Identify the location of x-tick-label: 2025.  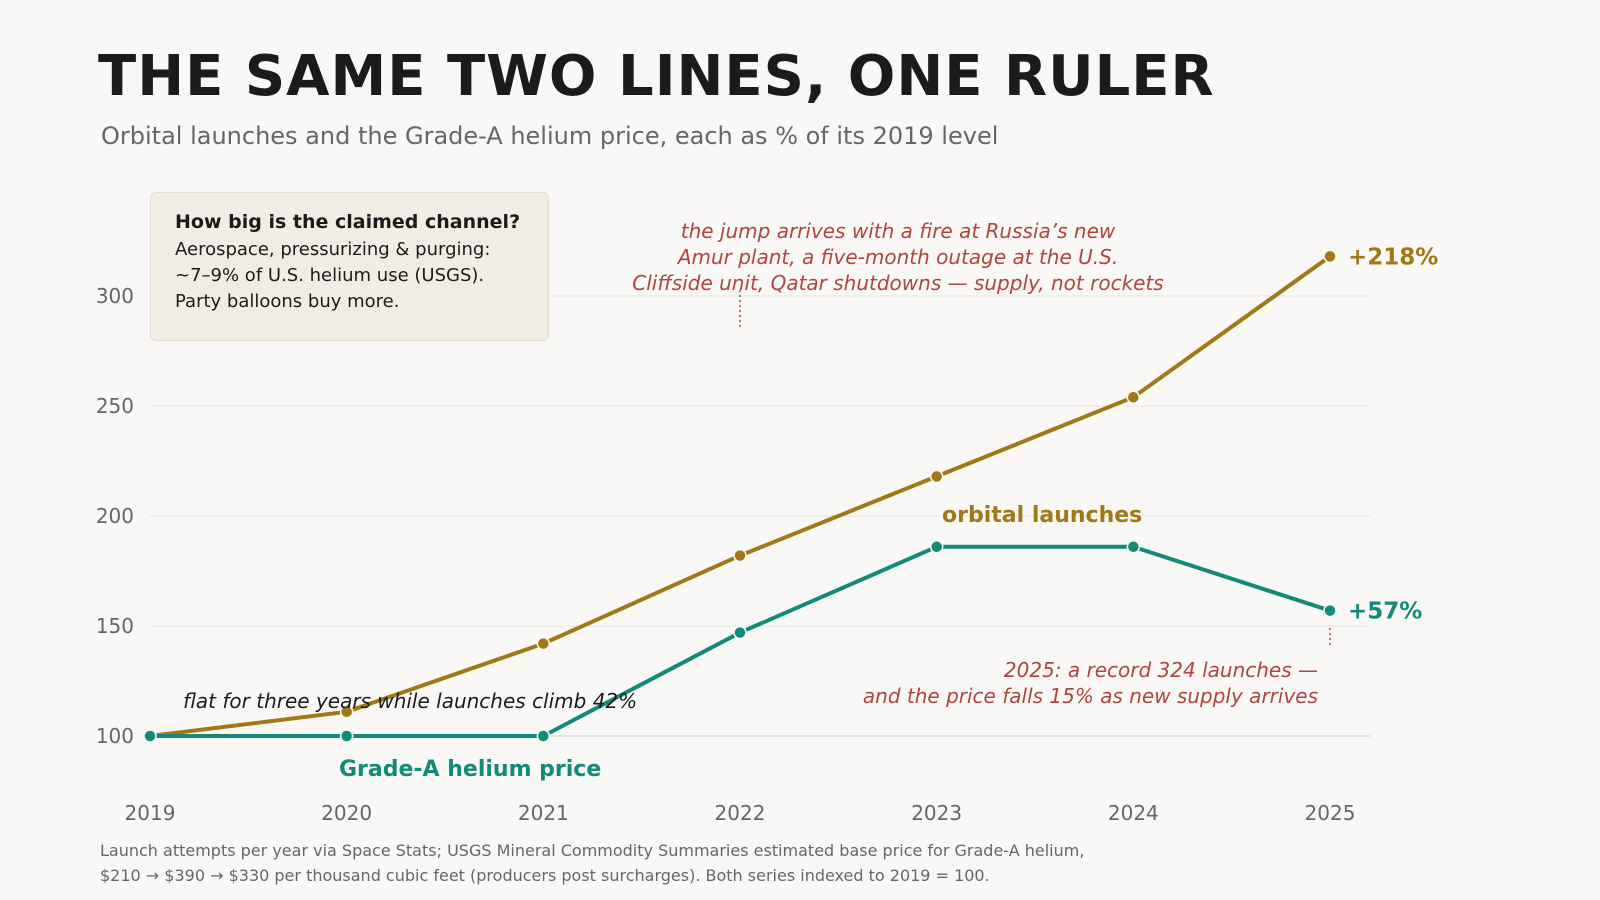
(1330, 813).